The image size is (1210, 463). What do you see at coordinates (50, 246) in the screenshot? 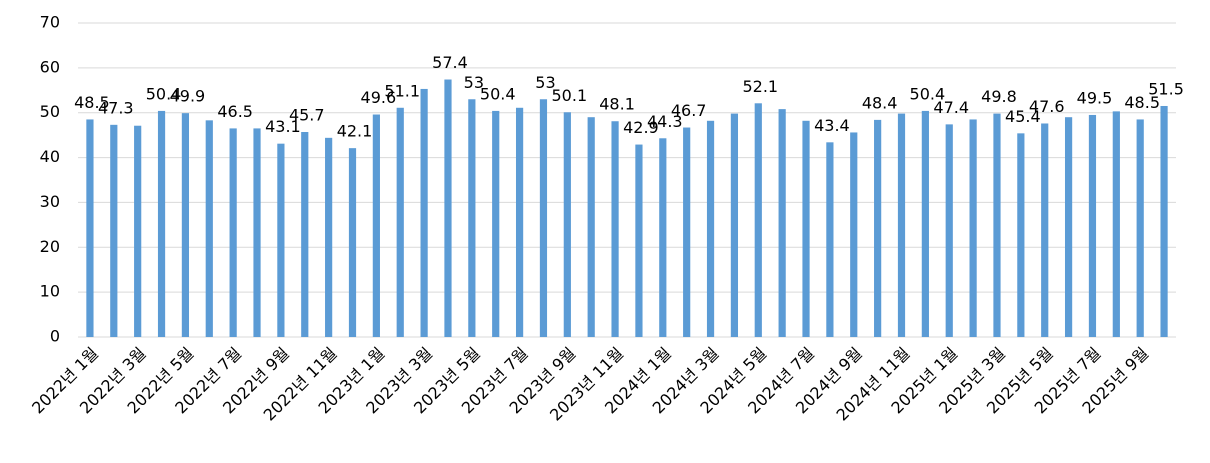
I see `y-tick-label: 20` at bounding box center [50, 246].